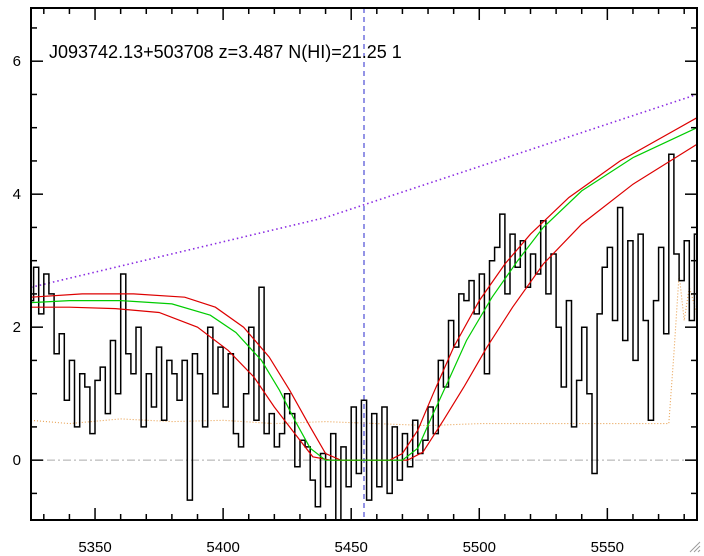 Image resolution: width=704 pixels, height=556 pixels. I want to click on y-tick-label: 2, so click(17, 327).